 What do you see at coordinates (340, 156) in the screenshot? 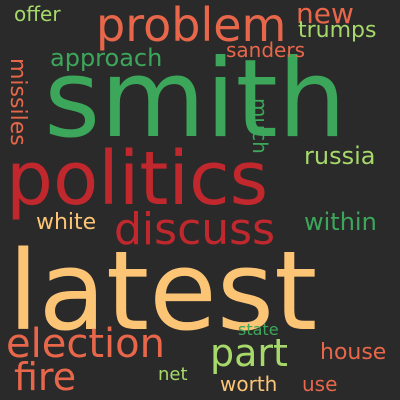
I see `word-russia: russia` at bounding box center [340, 156].